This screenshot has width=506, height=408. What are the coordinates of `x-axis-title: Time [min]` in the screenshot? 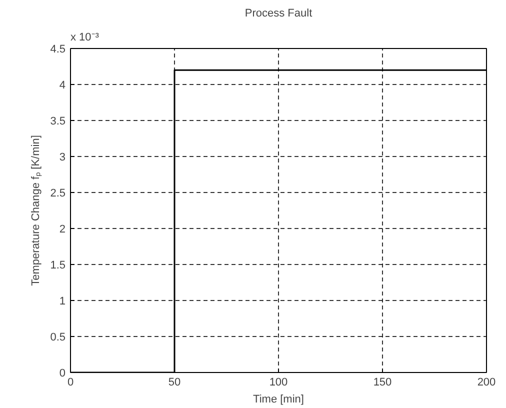 It's located at (278, 400).